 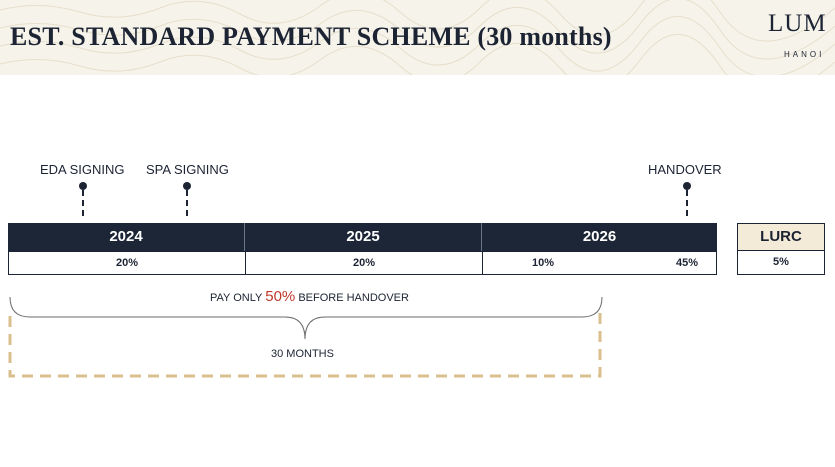 I want to click on note-highlight: 50%, so click(x=280, y=296).